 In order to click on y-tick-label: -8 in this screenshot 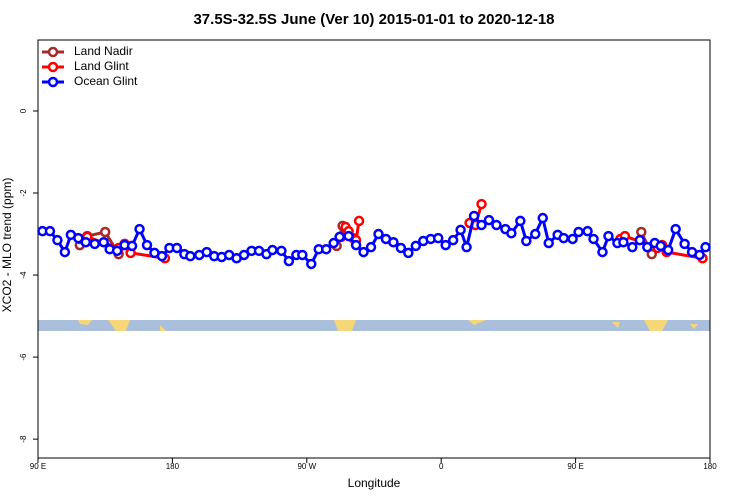, I will do `click(23, 439)`.